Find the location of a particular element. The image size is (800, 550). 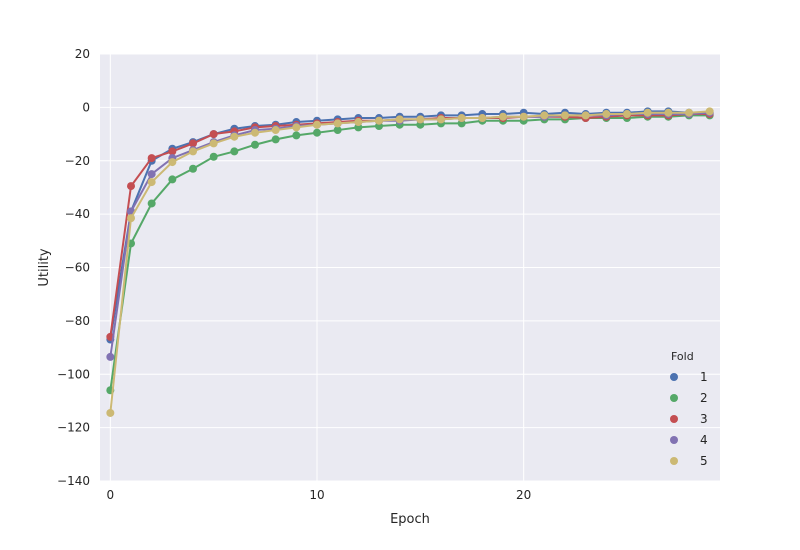

y-tick-label: −60 is located at coordinates (77, 268).